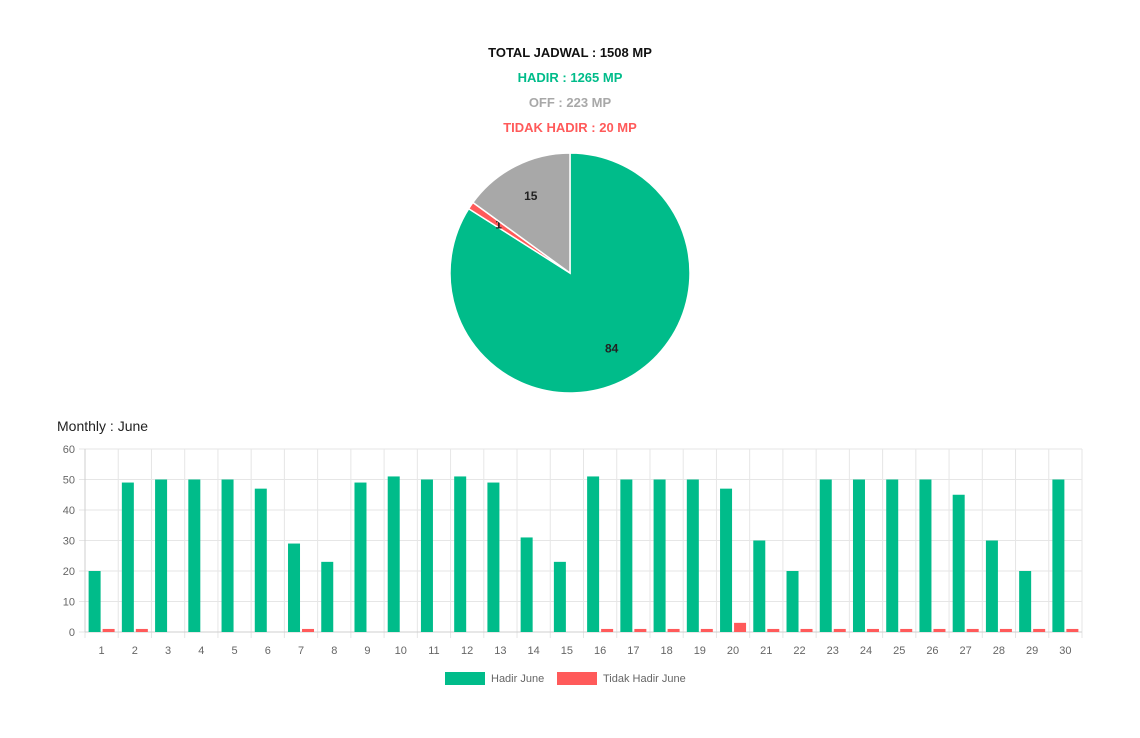  Describe the element at coordinates (301, 651) in the screenshot. I see `x-tick-label: 7` at that location.